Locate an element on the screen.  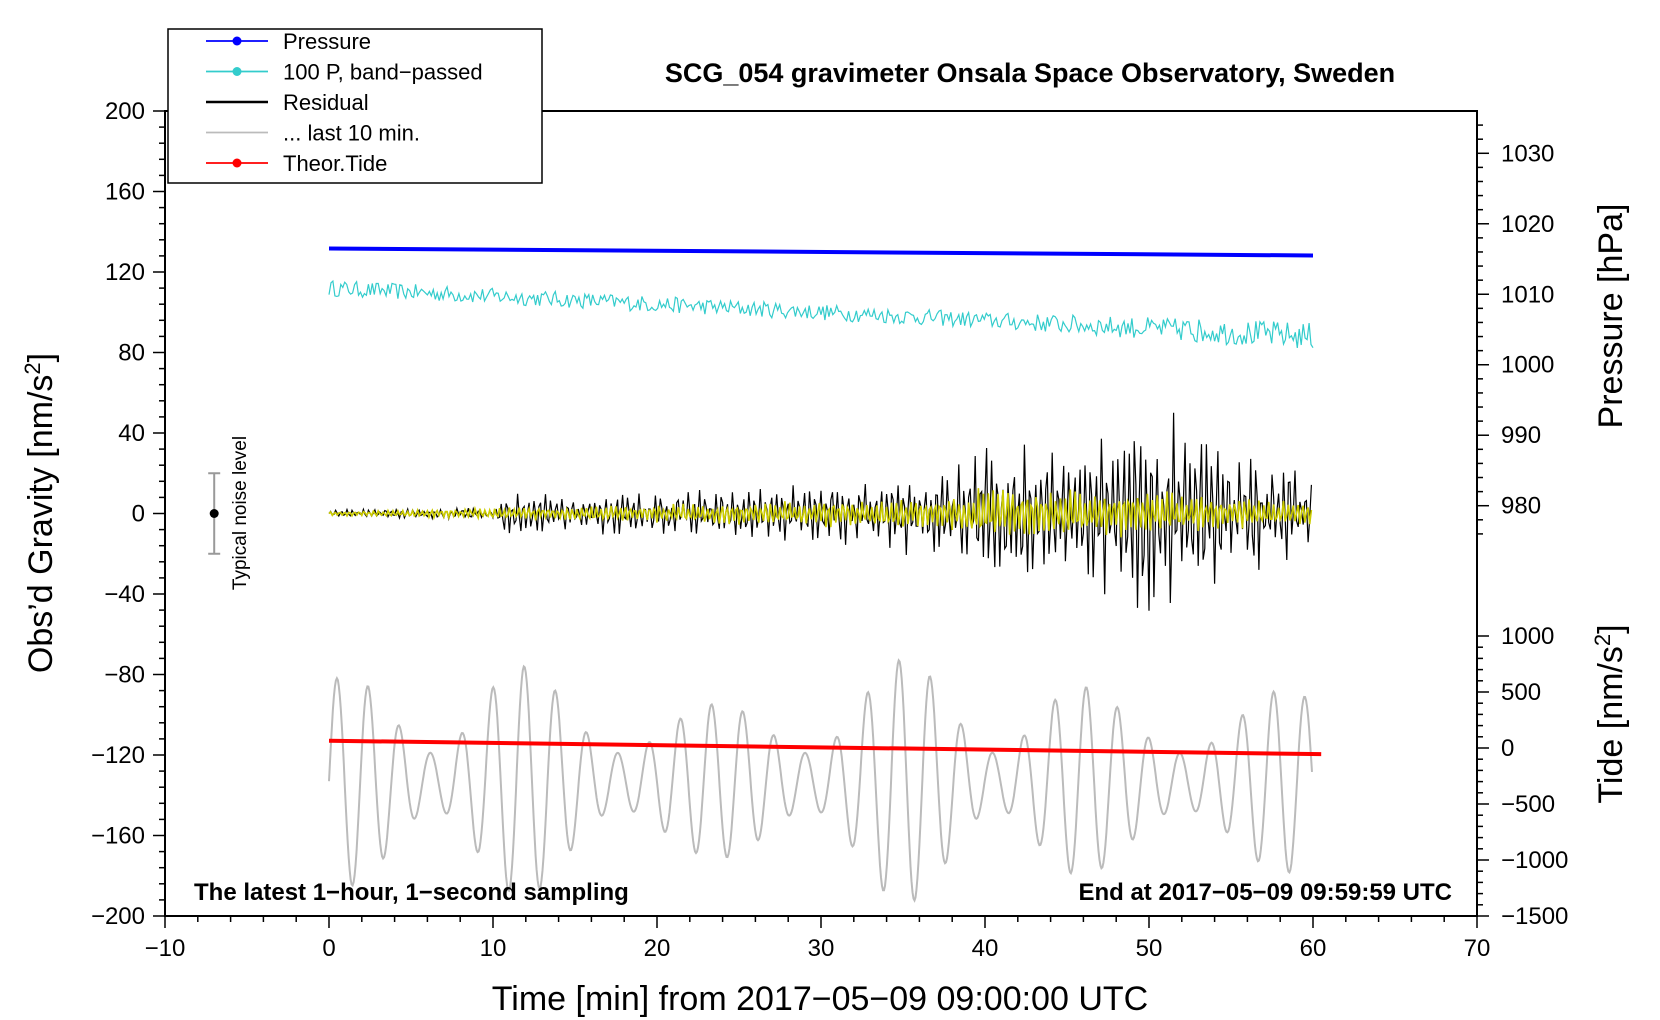
y-axis-right-pressure: 1030 1020 1010 1000 990 980 is located at coordinates (1515, 329).